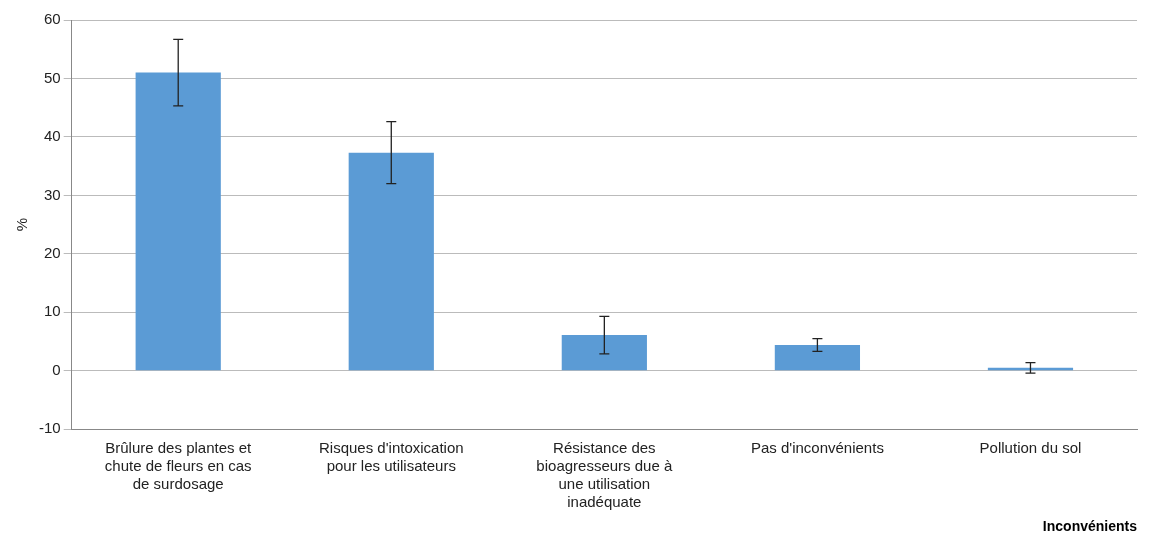 The height and width of the screenshot is (545, 1149). What do you see at coordinates (52, 194) in the screenshot?
I see `y-tick-label: 30` at bounding box center [52, 194].